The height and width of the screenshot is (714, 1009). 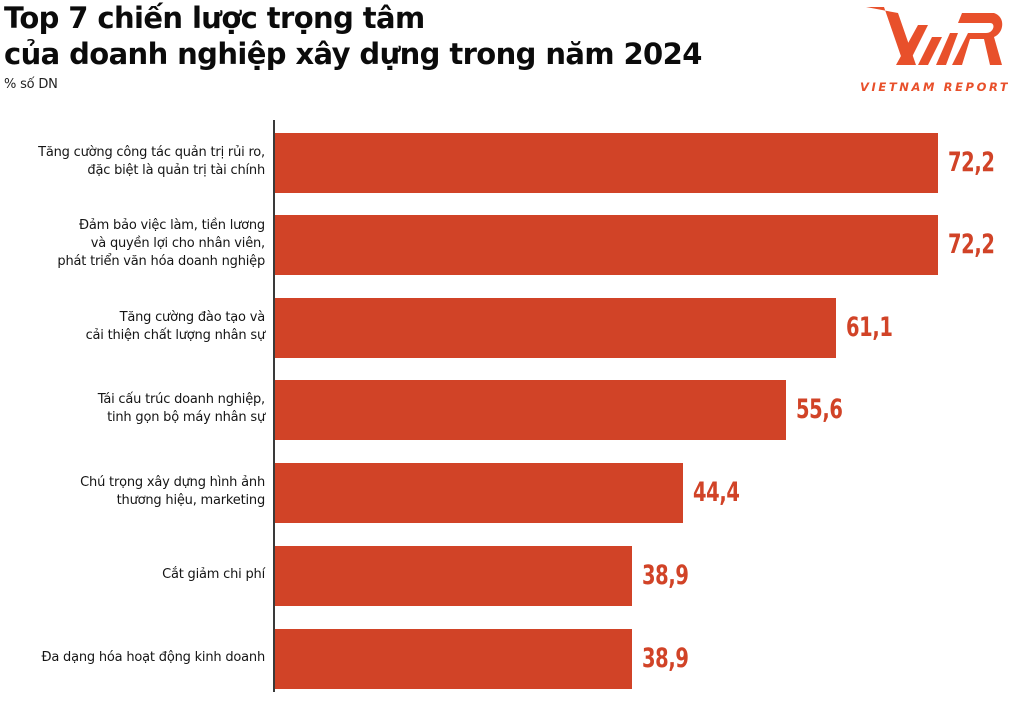 What do you see at coordinates (213, 574) in the screenshot?
I see `bar-label: Cắt giảm chi phí` at bounding box center [213, 574].